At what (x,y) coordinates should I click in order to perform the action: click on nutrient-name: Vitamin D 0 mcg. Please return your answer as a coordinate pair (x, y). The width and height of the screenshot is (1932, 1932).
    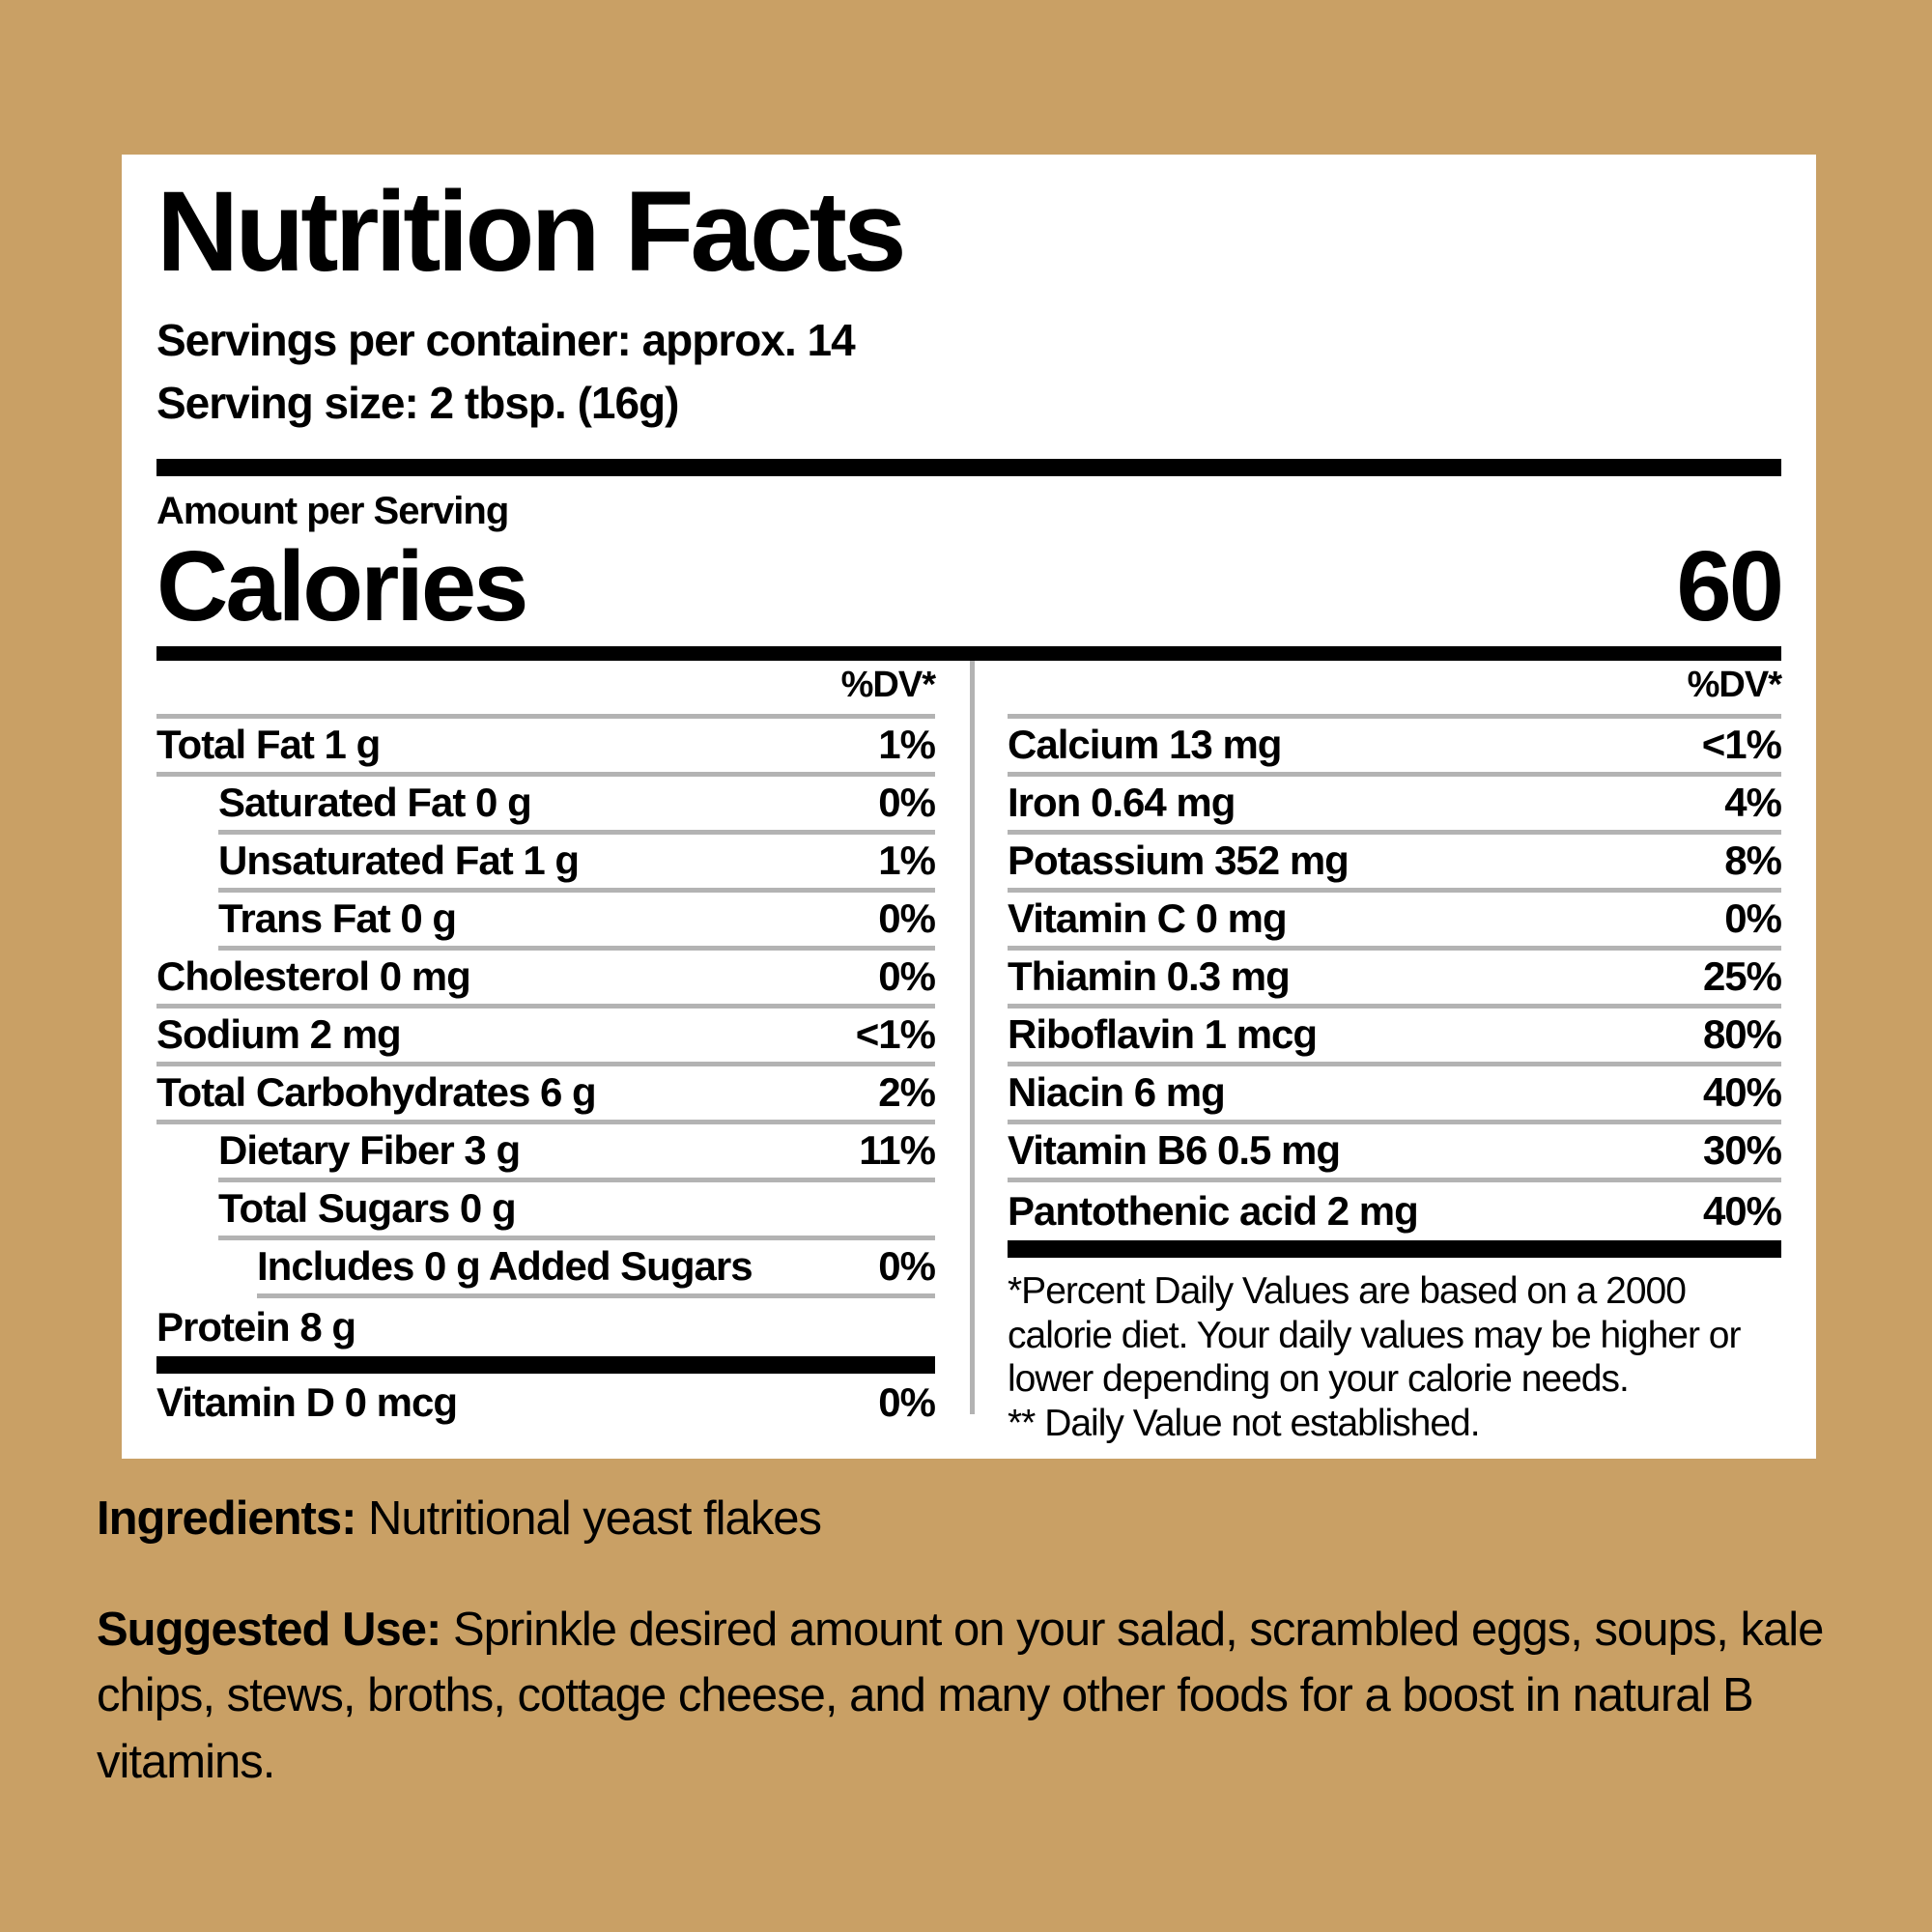
    Looking at the image, I should click on (307, 1401).